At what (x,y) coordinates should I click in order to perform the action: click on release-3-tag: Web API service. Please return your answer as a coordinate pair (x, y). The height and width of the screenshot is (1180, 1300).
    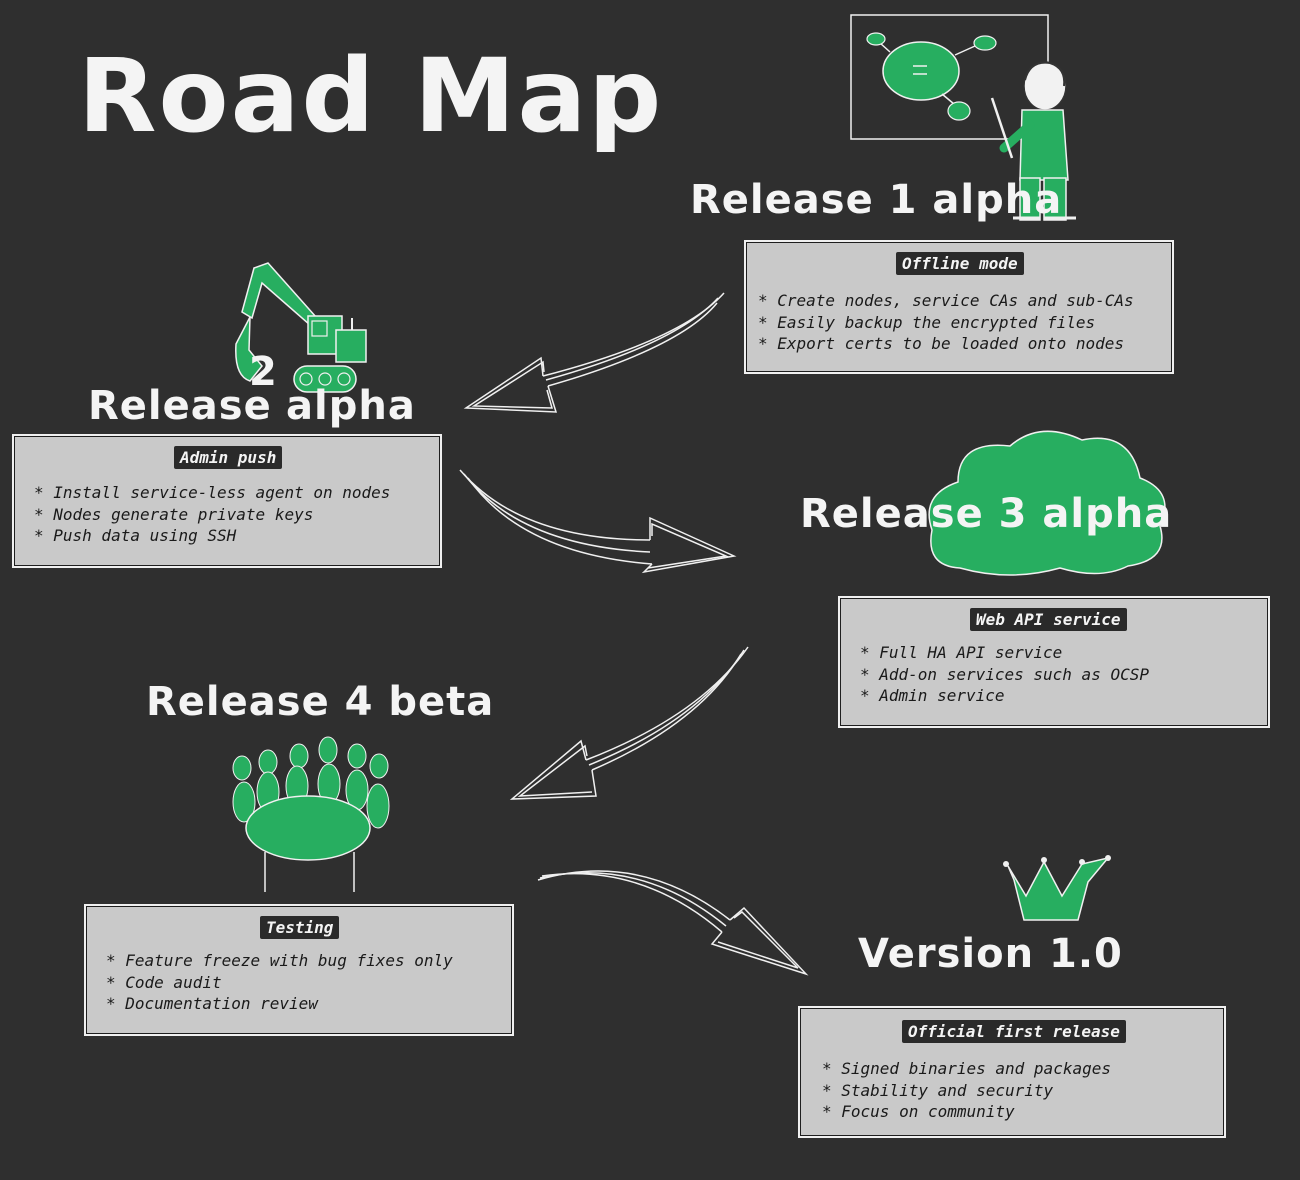
    Looking at the image, I should click on (1048, 619).